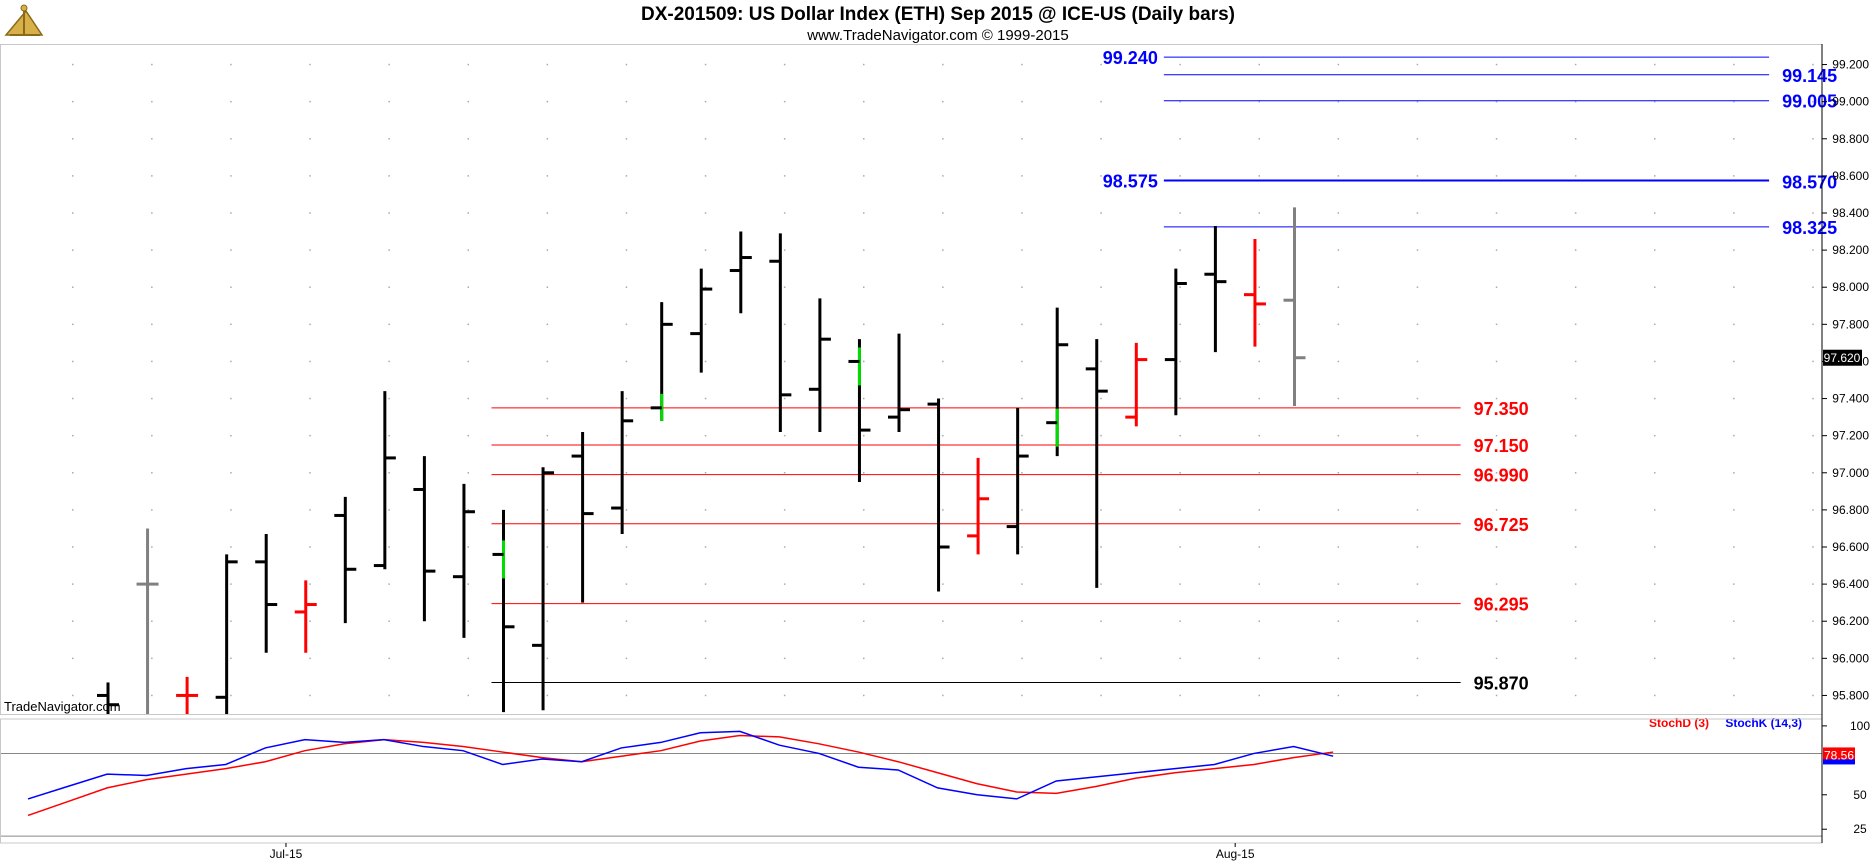 This screenshot has height=863, width=1876. What do you see at coordinates (1850, 547) in the screenshot?
I see `price-tick-label: 96.600` at bounding box center [1850, 547].